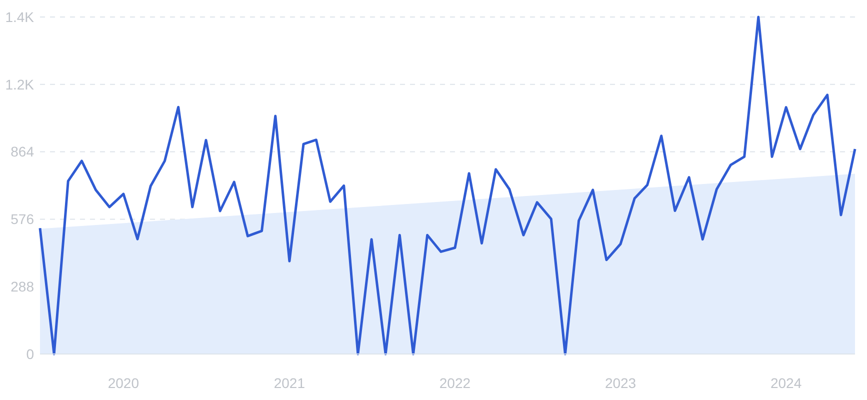 The image size is (867, 400). Describe the element at coordinates (22, 219) in the screenshot. I see `y-tick-label: 576` at that location.